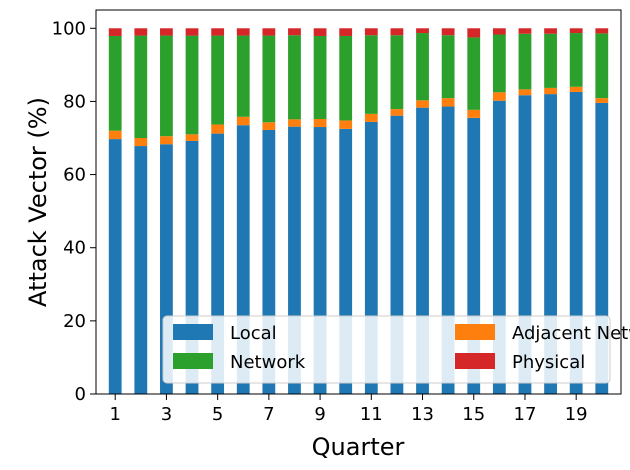 This screenshot has height=470, width=630. Describe the element at coordinates (550, 91) in the screenshot. I see `bar-adjacent-network-q18` at that location.